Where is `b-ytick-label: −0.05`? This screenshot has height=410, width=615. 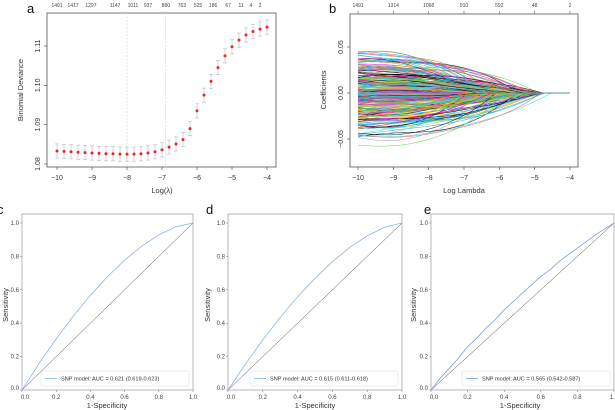
b-ytick-label: −0.05 is located at coordinates (341, 139).